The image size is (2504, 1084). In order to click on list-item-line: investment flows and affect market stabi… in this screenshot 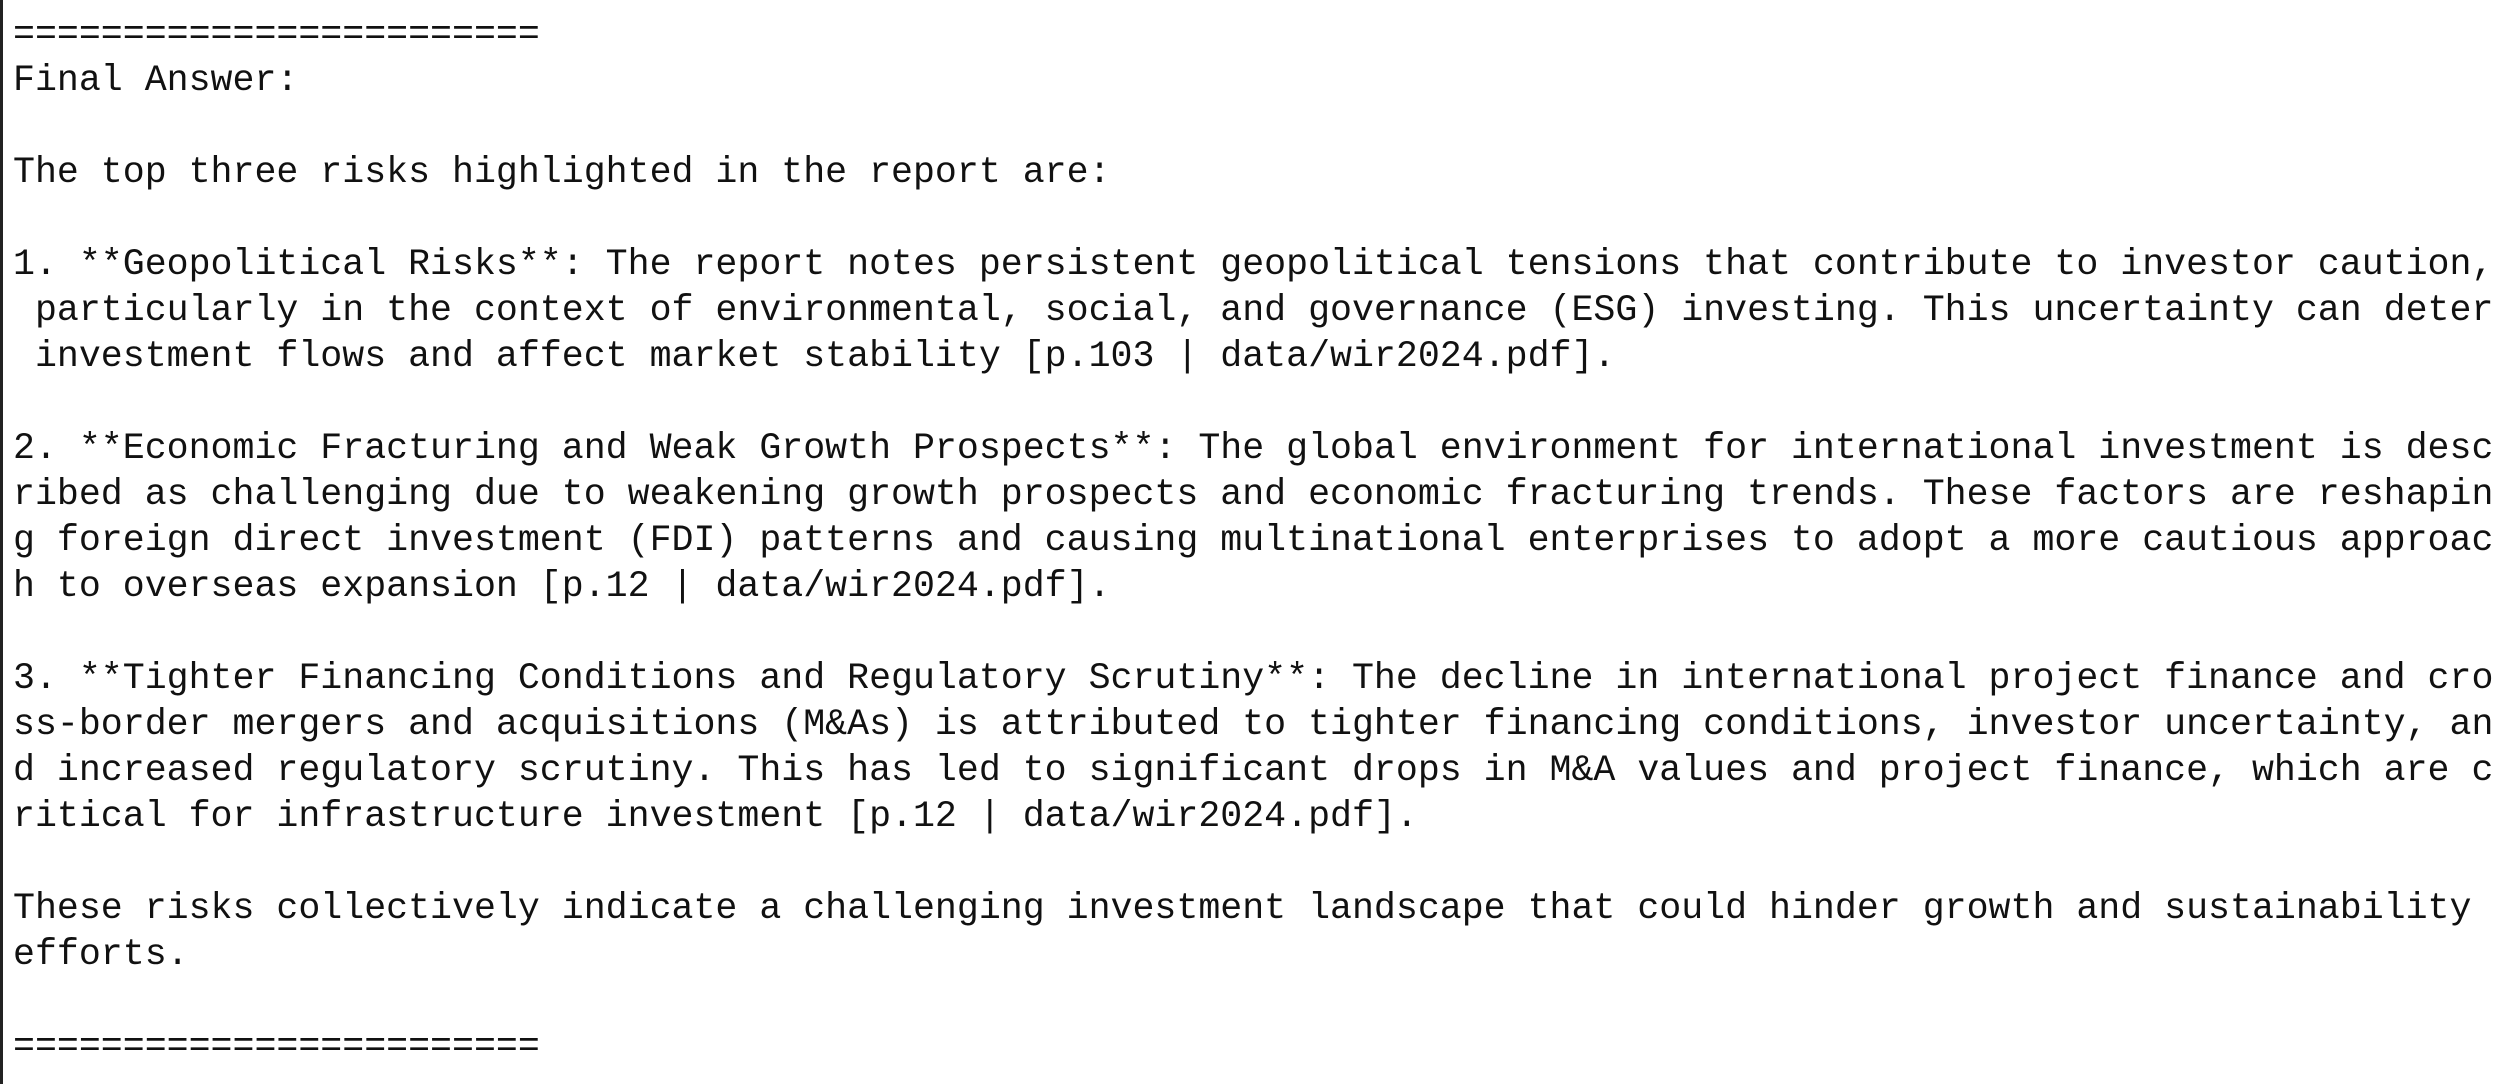, I will do `click(814, 356)`.